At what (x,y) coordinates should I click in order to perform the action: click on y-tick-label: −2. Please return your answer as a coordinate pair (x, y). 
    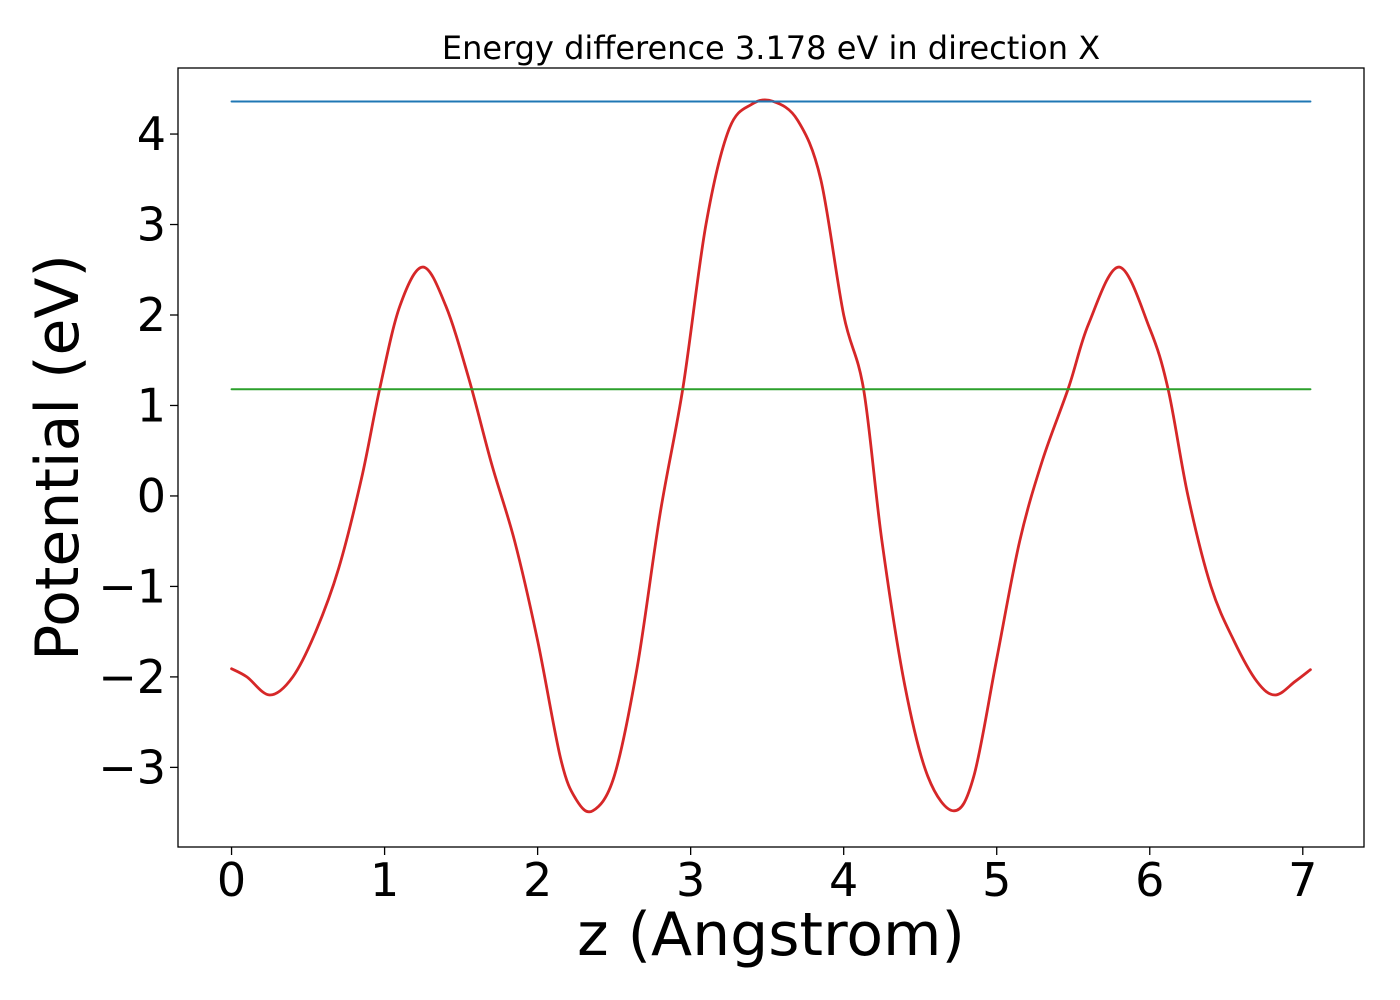
    Looking at the image, I should click on (132, 677).